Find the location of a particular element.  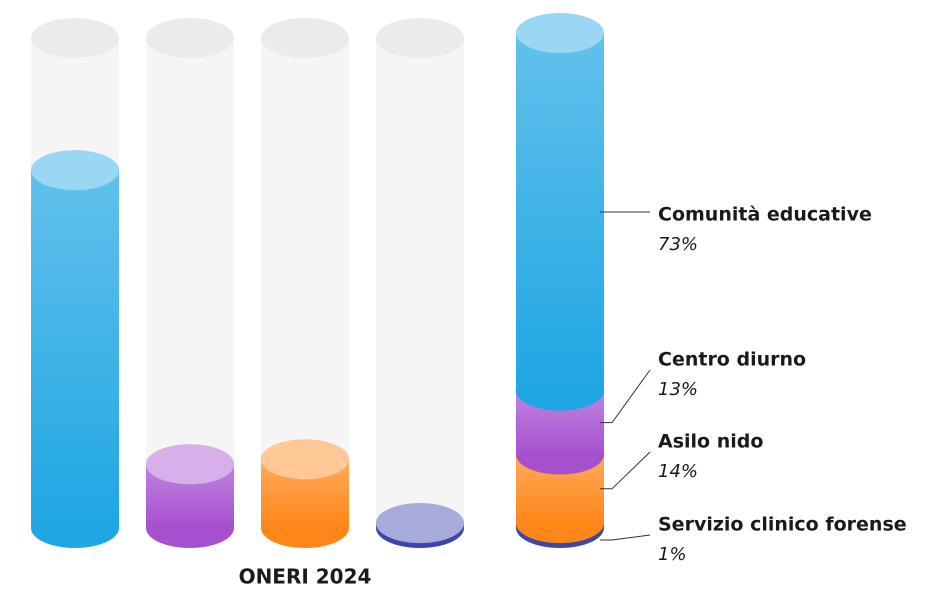

data-label: 73% is located at coordinates (678, 244).